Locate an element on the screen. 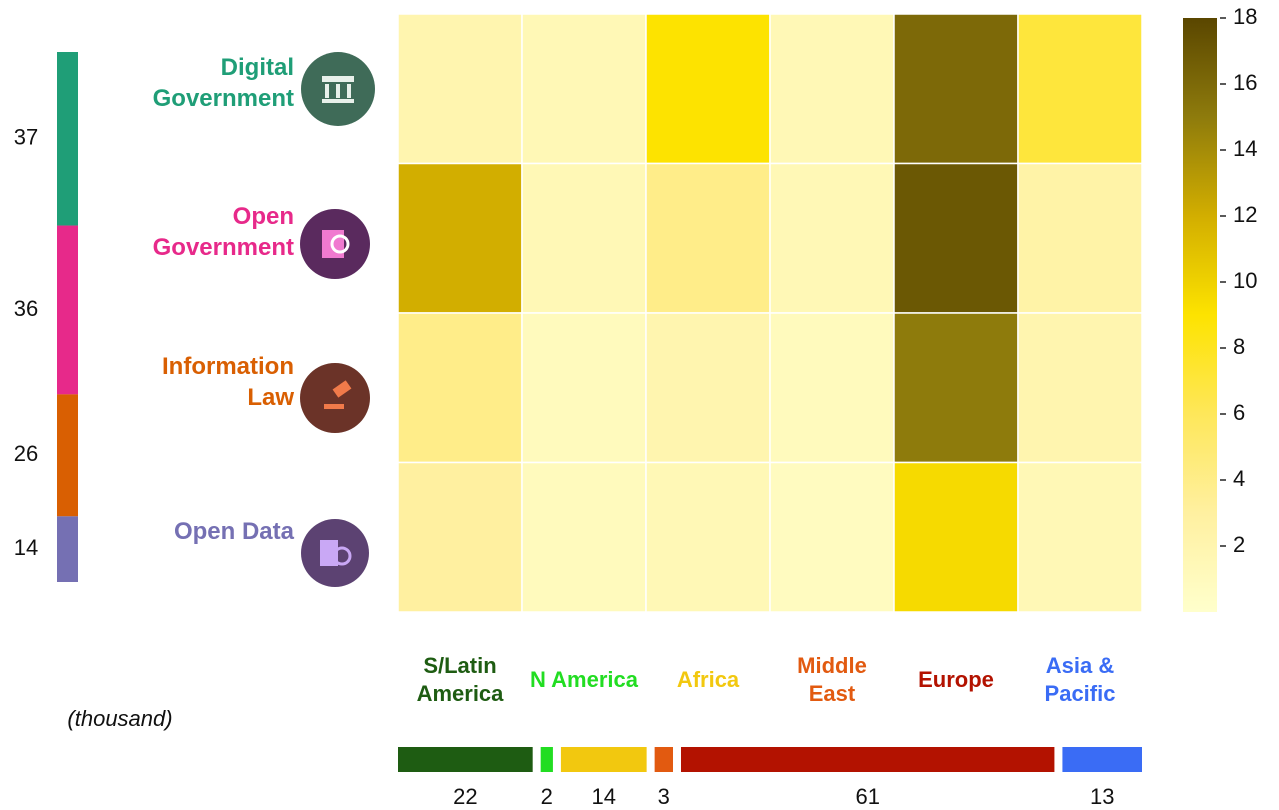 This screenshot has height=810, width=1279. column-label: Africa is located at coordinates (708, 679).